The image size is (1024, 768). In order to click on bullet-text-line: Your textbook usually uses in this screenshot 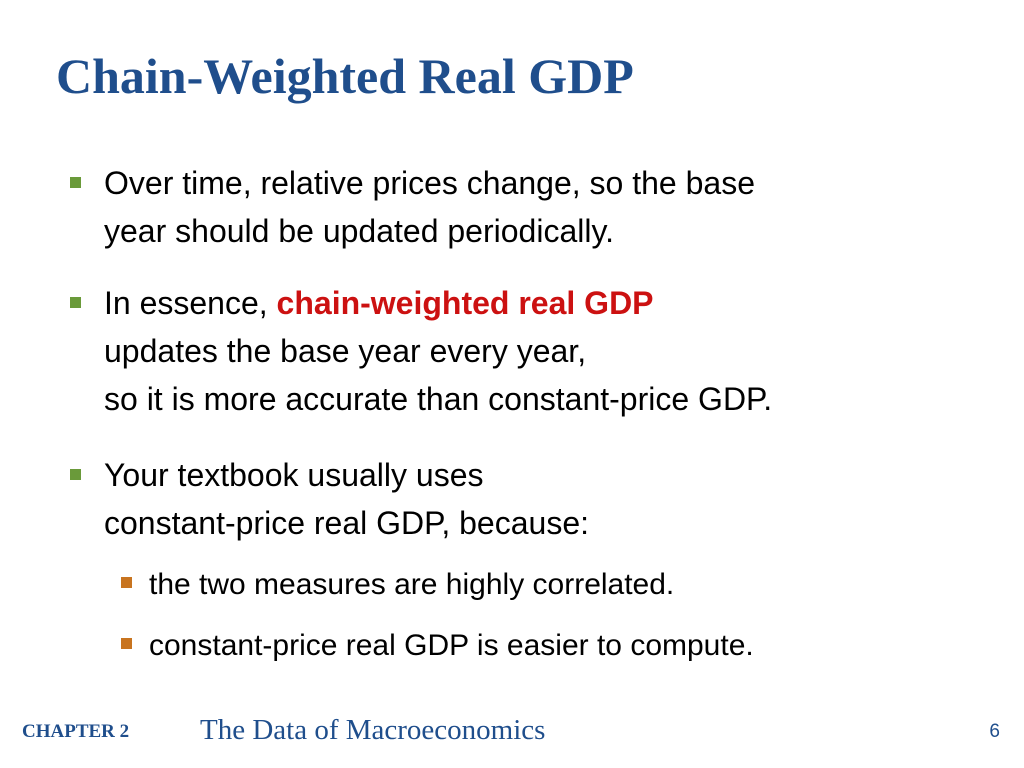, I will do `click(294, 475)`.